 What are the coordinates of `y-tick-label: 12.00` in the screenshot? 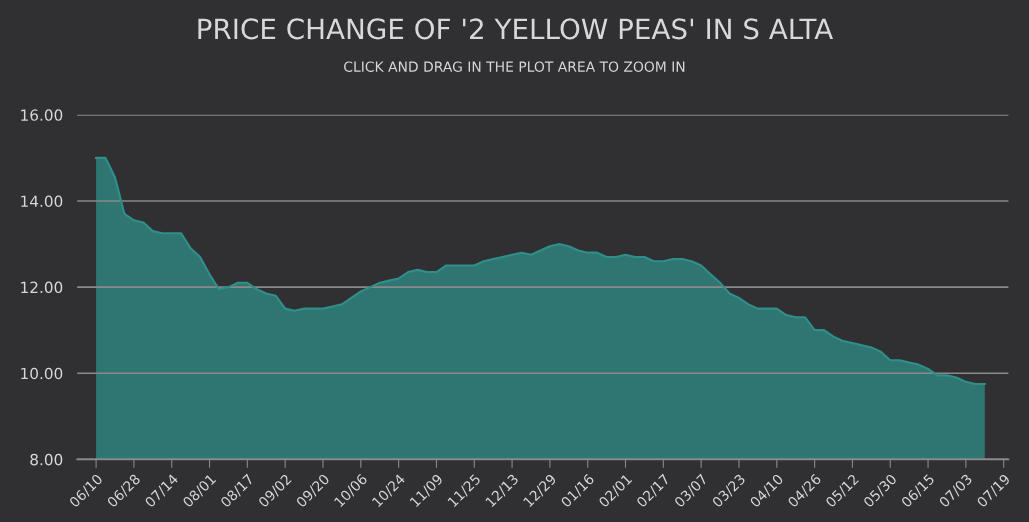 It's located at (42, 287).